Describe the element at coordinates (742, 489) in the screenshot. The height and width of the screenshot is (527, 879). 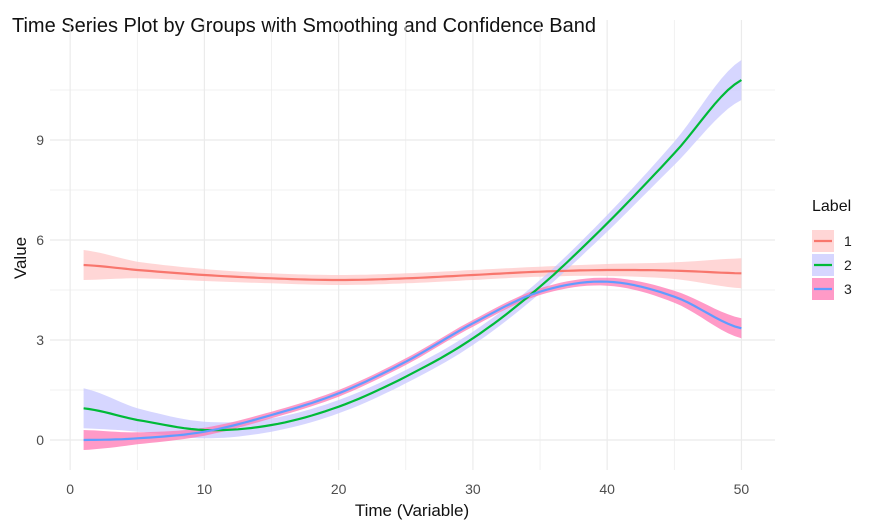
I see `x-tick-label: 50` at that location.